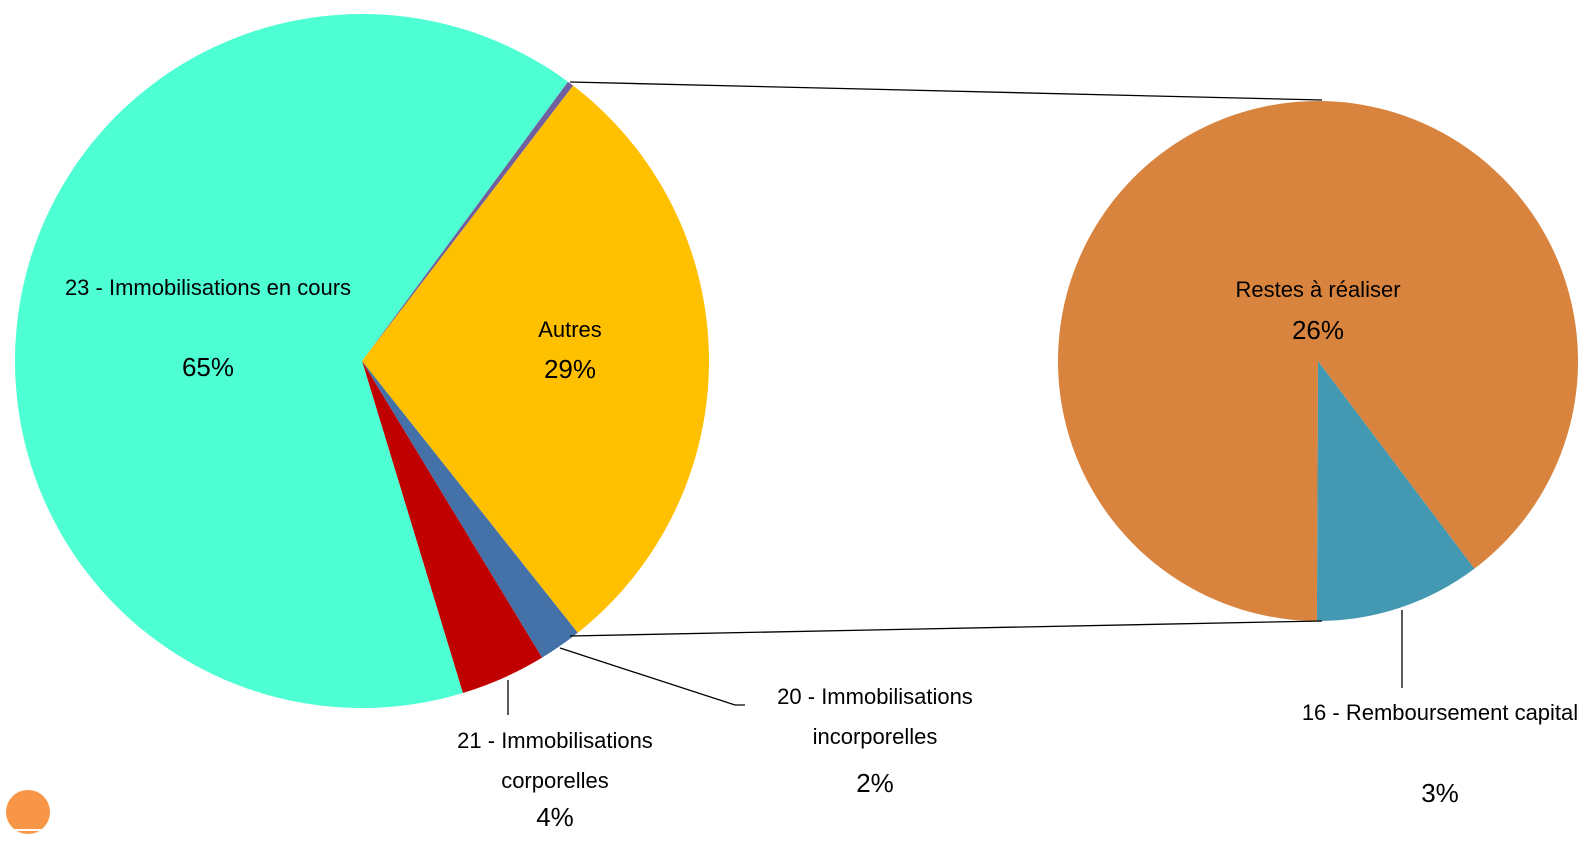 The width and height of the screenshot is (1587, 845). Describe the element at coordinates (555, 760) in the screenshot. I see `slice-label: 21 - Immobilisations corporelles` at that location.